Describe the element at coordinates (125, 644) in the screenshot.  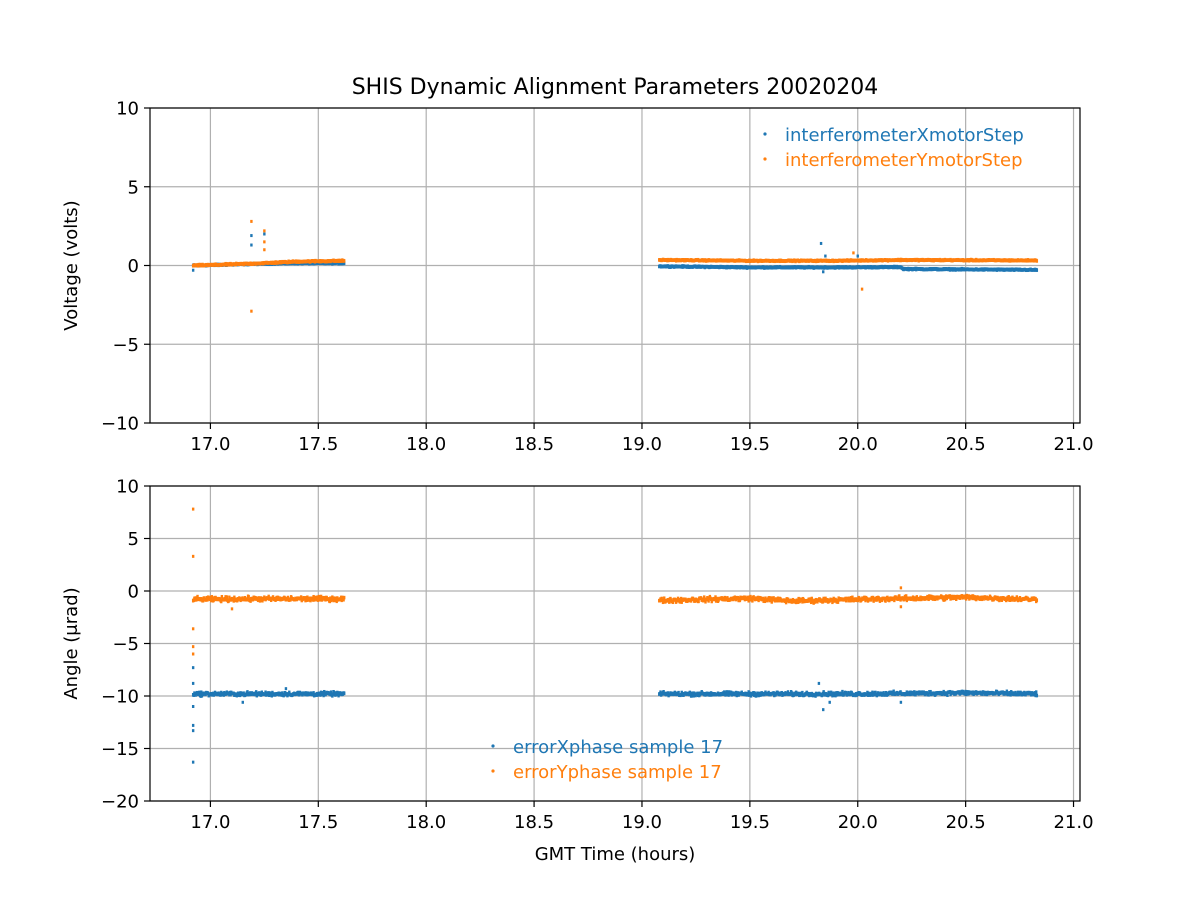
I see `y-tick-label: −5` at that location.